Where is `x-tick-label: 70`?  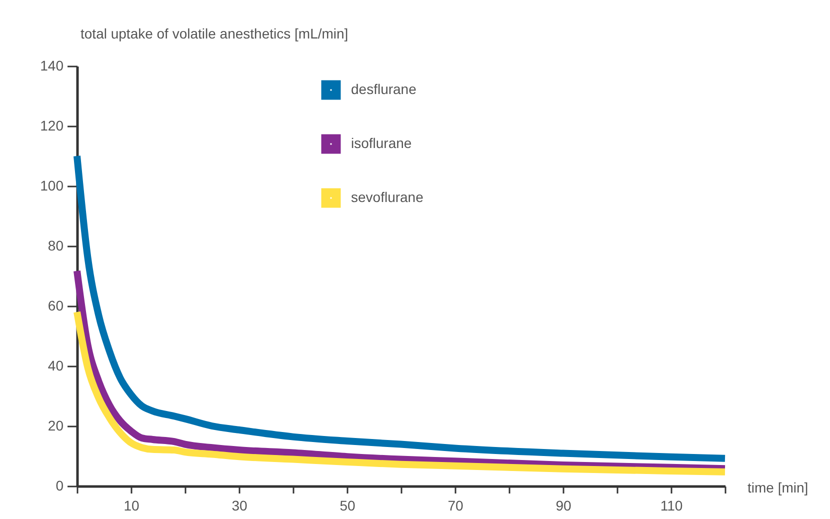 x-tick-label: 70 is located at coordinates (456, 506).